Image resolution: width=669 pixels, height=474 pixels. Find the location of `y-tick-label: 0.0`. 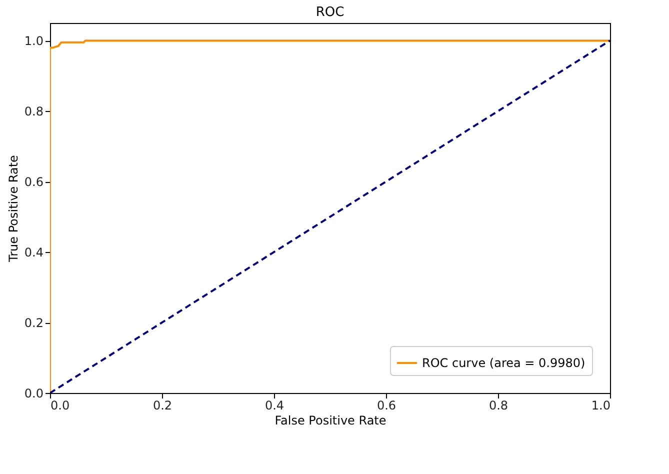

y-tick-label: 0.0 is located at coordinates (34, 393).